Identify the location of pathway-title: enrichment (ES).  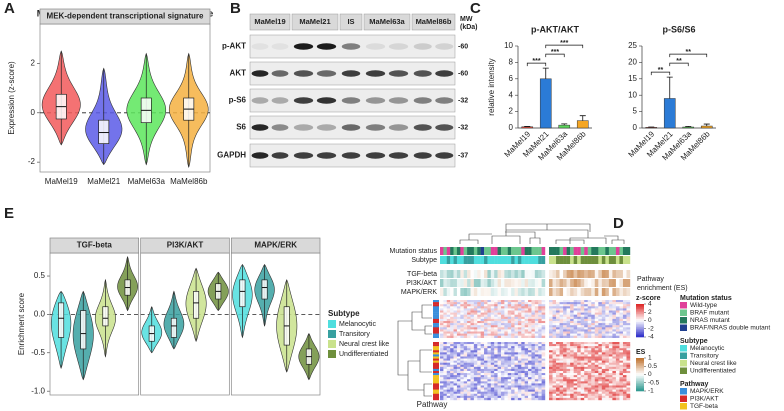
(662, 288).